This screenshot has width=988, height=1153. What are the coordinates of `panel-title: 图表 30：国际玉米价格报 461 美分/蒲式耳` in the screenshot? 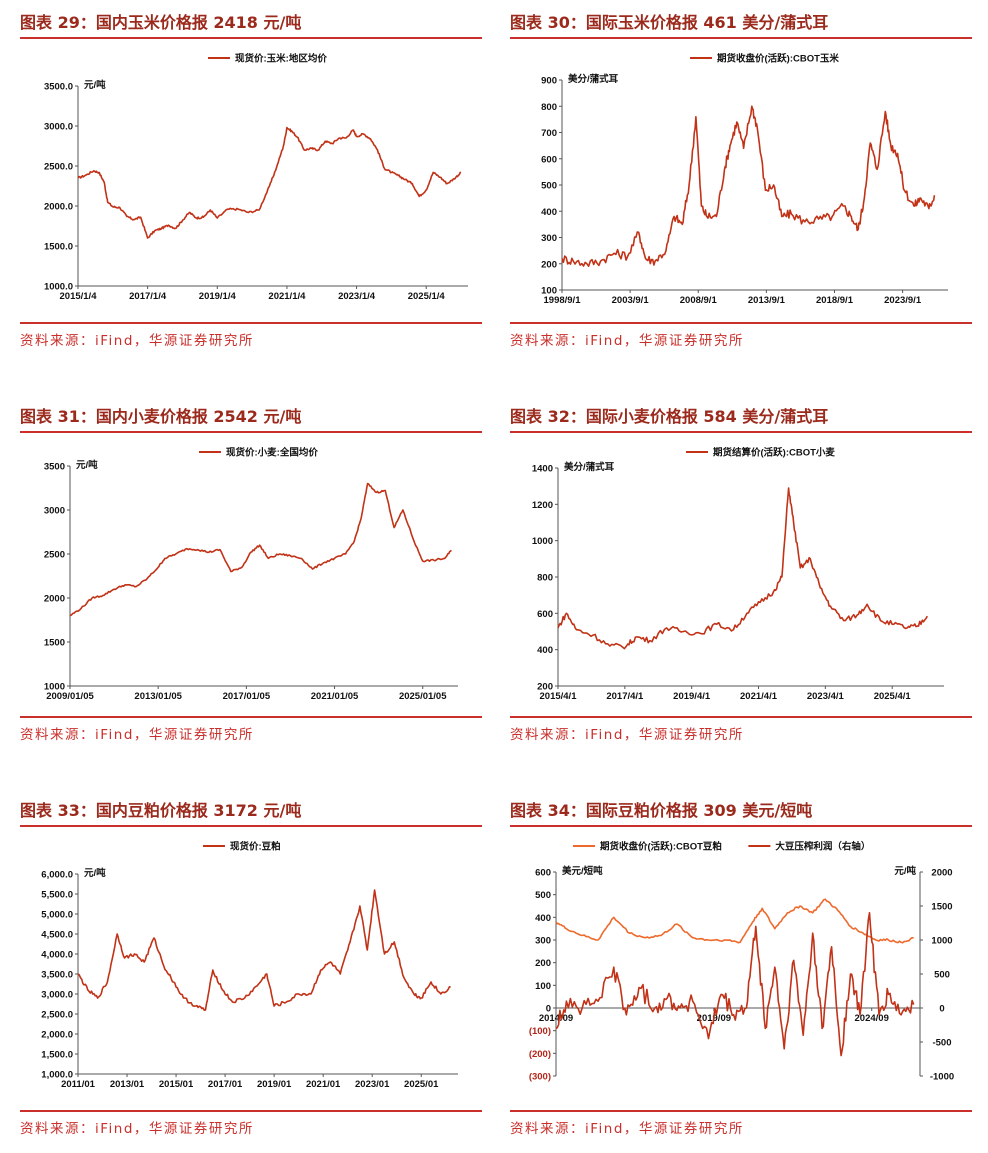 It's located at (669, 22).